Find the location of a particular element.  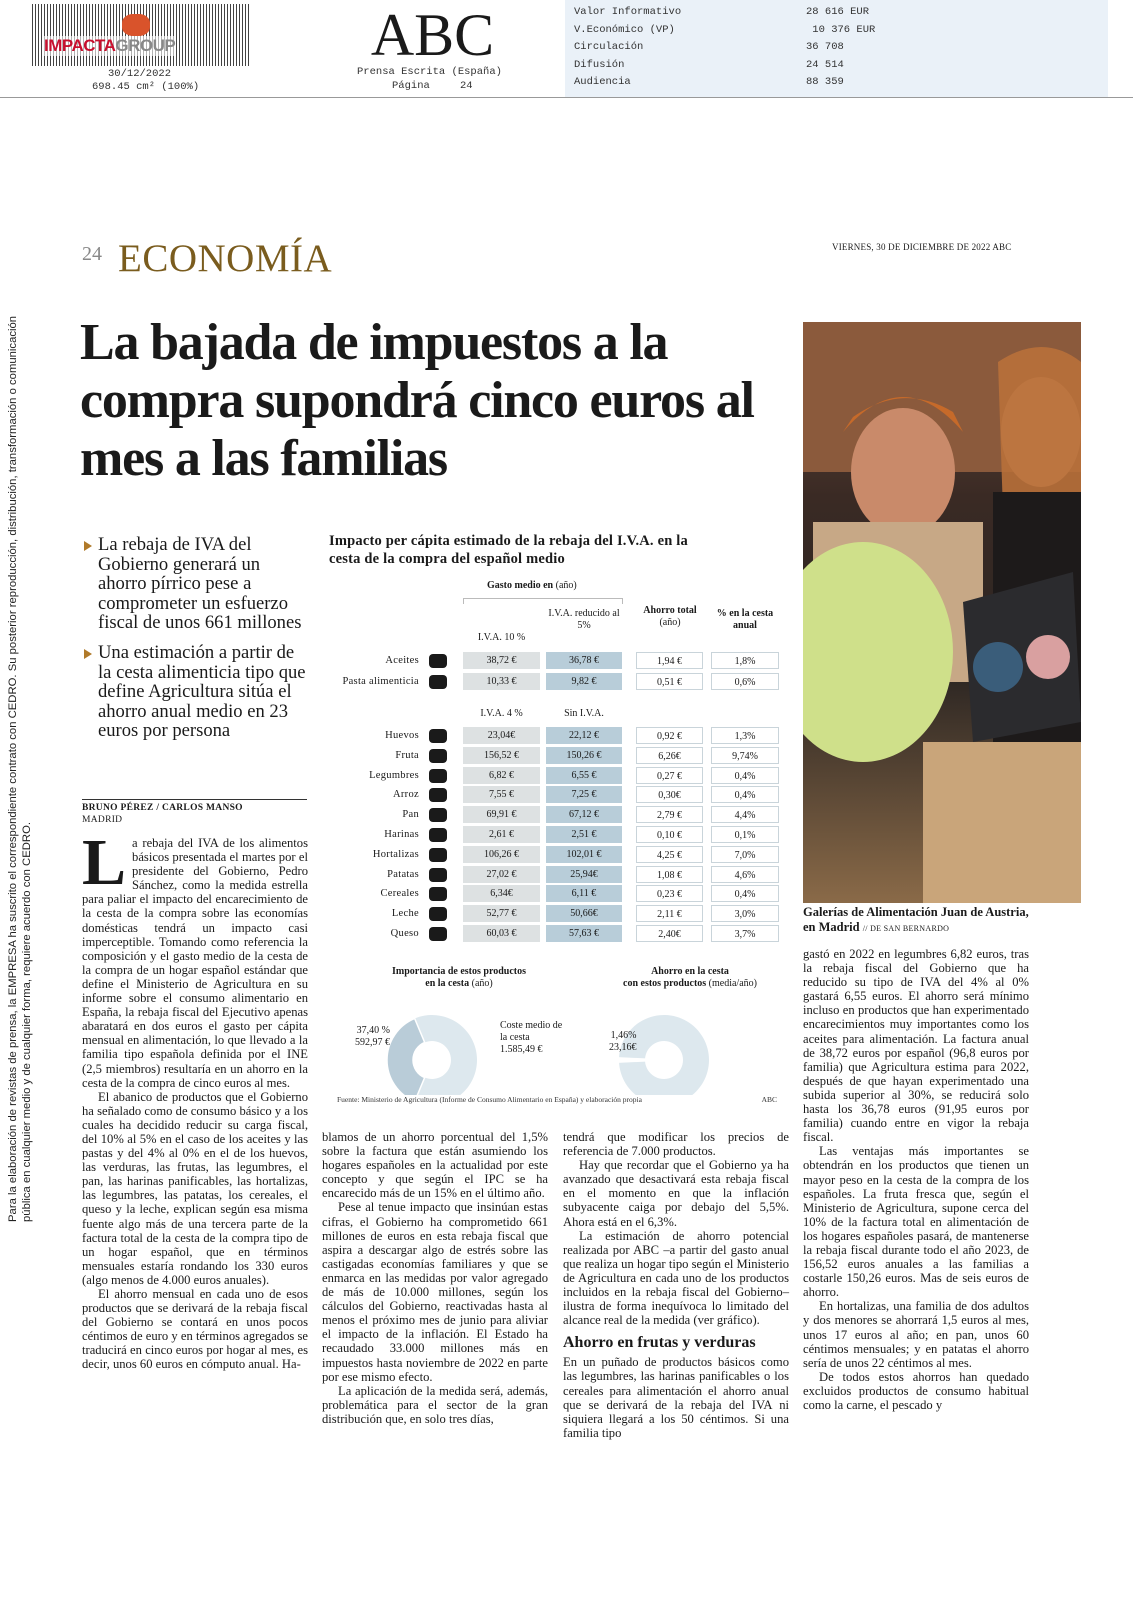

clip-area: 698.45 cm² (100%) is located at coordinates (146, 87).